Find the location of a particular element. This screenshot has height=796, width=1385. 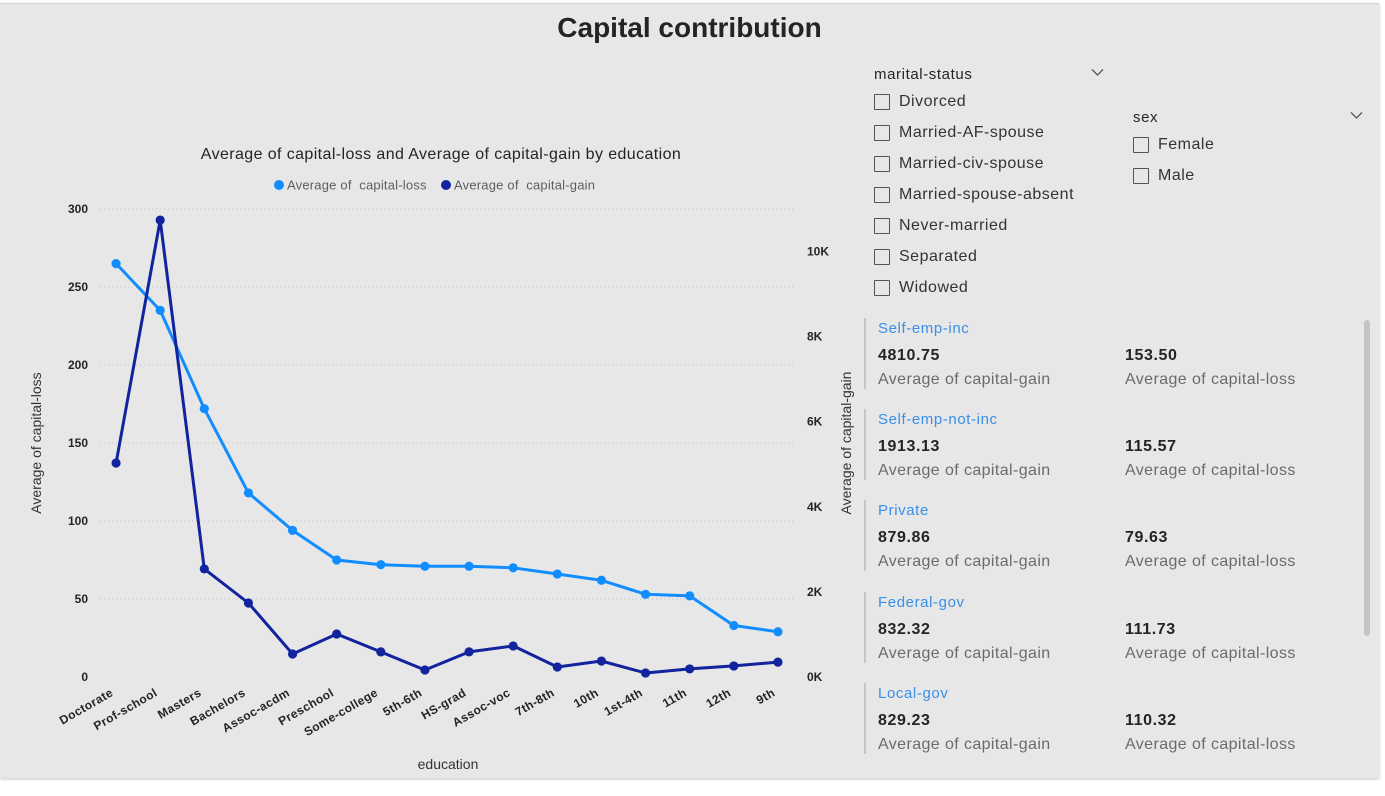

card-gain-value: 832.32 is located at coordinates (904, 629).